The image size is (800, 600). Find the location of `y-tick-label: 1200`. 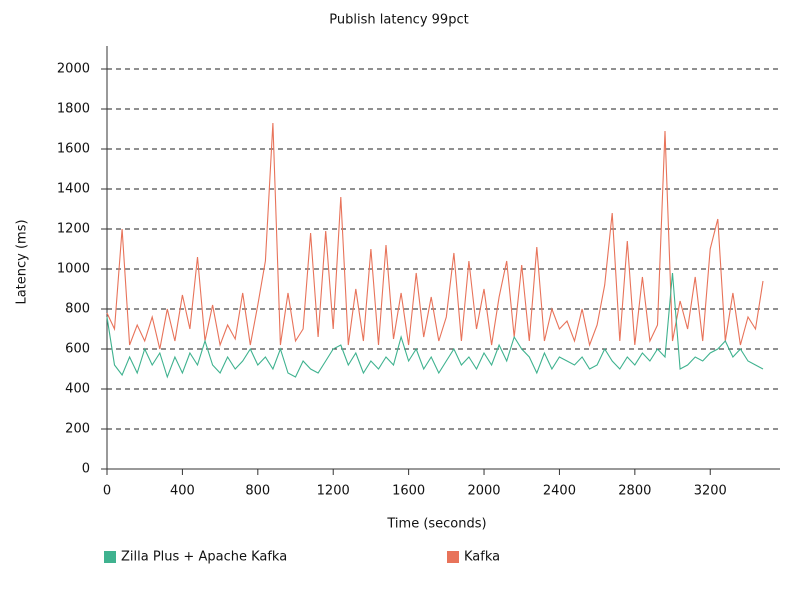

y-tick-label: 1200 is located at coordinates (73, 229).